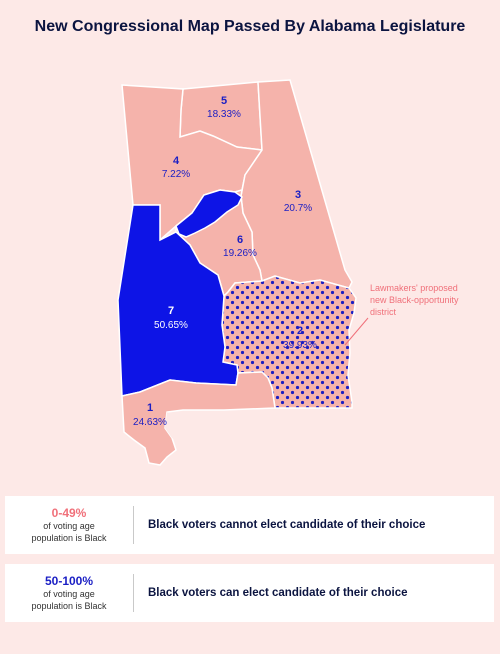 The image size is (500, 654). I want to click on district-number: 1, so click(150, 408).